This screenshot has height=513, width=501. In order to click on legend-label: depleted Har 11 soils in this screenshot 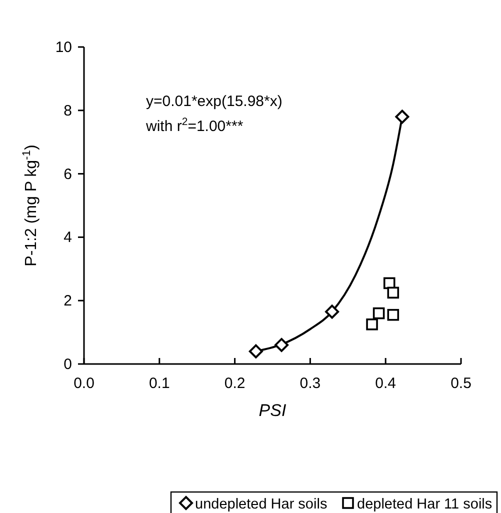, I will do `click(424, 504)`.